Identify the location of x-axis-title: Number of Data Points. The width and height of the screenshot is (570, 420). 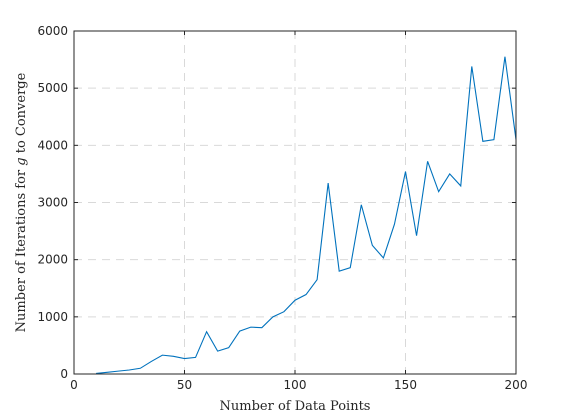
(295, 406).